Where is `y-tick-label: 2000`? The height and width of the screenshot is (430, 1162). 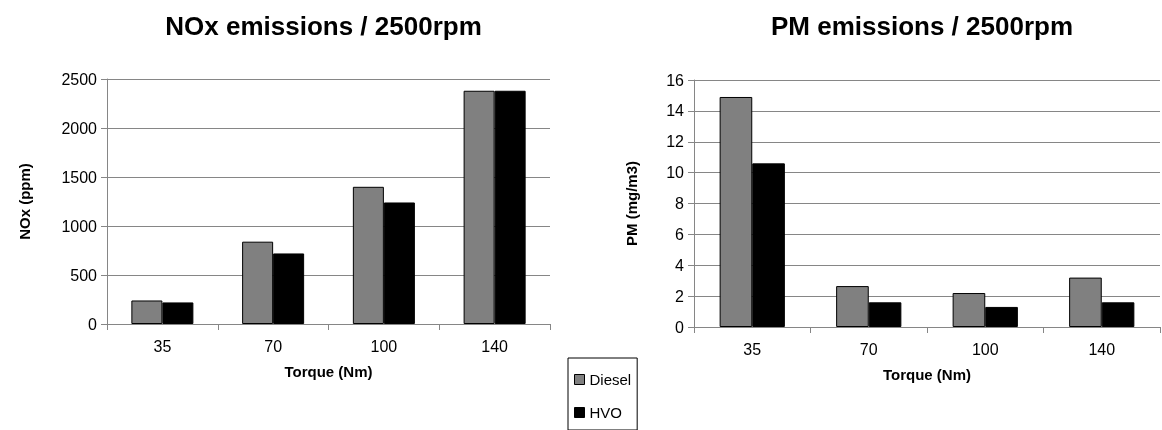
y-tick-label: 2000 is located at coordinates (79, 128).